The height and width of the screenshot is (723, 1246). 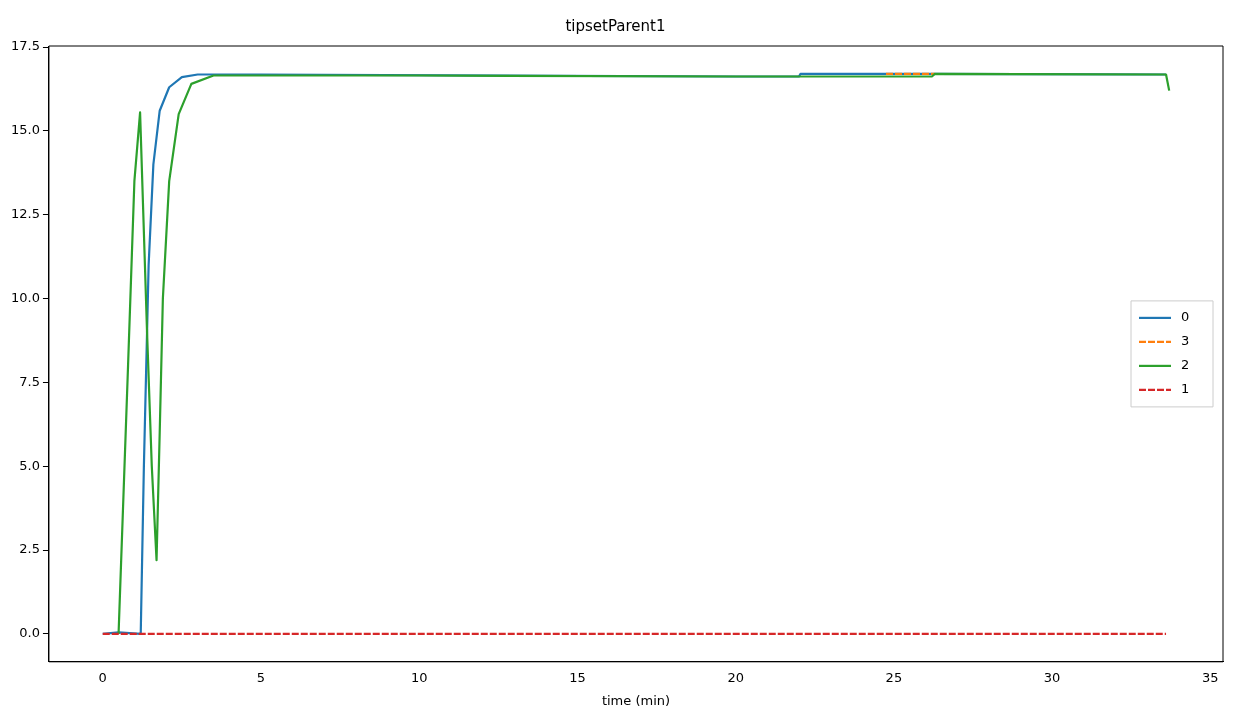 I want to click on legend-label: 3, so click(x=1185, y=341).